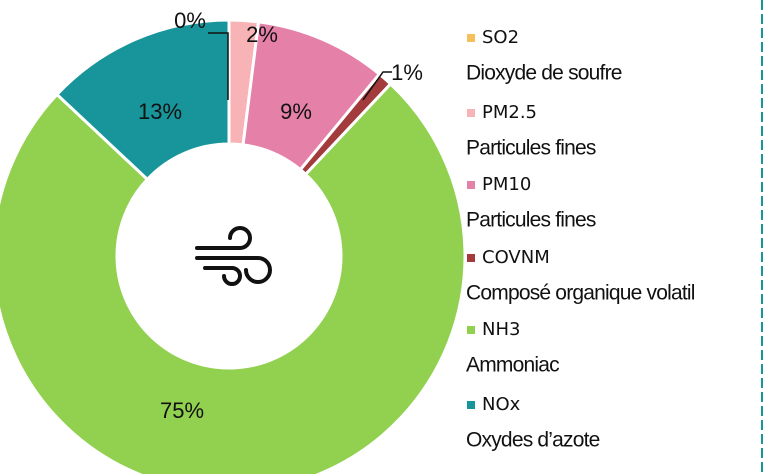 Image resolution: width=772 pixels, height=474 pixels. Describe the element at coordinates (501, 404) in the screenshot. I see `legend-code: NOx` at that location.